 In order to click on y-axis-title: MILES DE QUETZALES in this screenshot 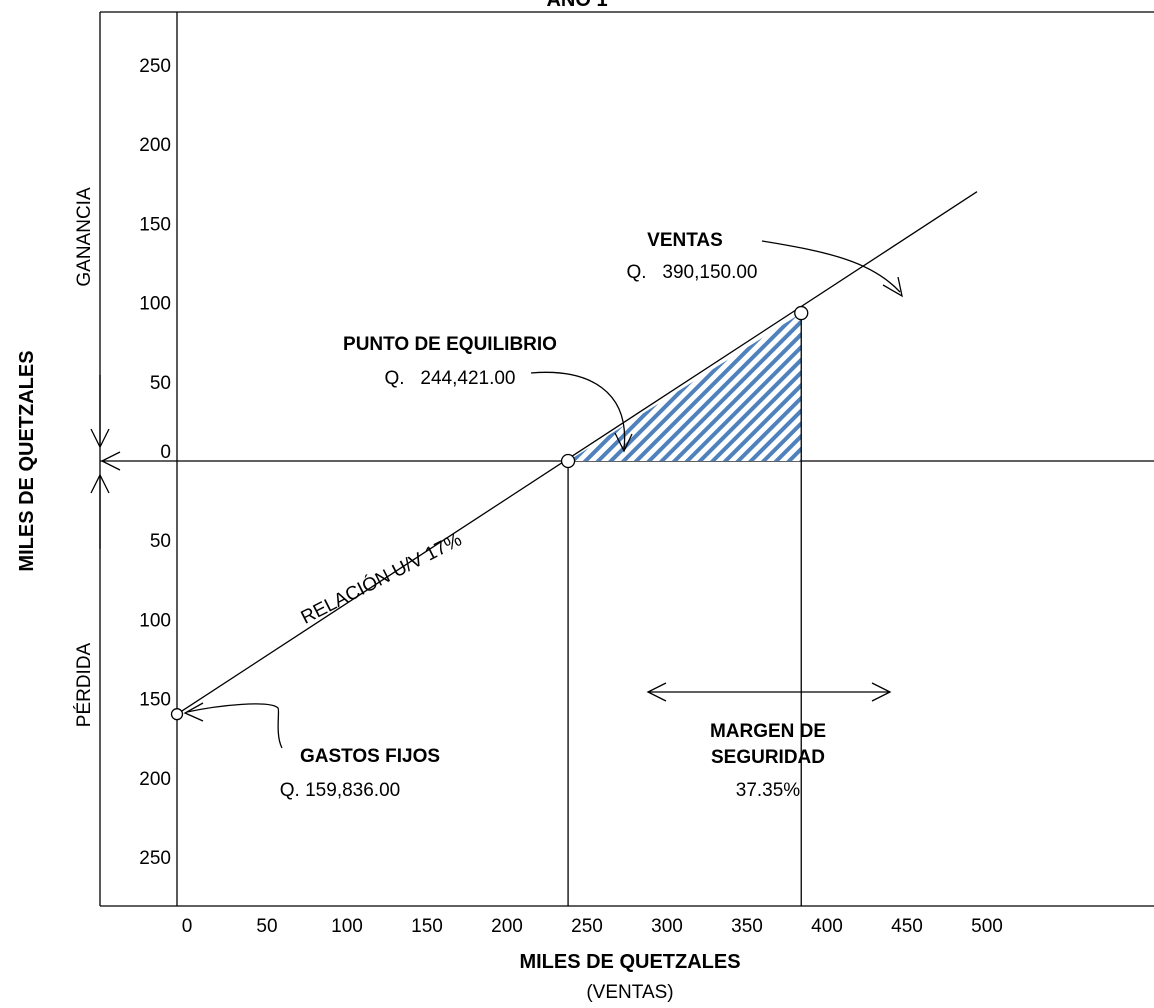, I will do `click(27, 460)`.